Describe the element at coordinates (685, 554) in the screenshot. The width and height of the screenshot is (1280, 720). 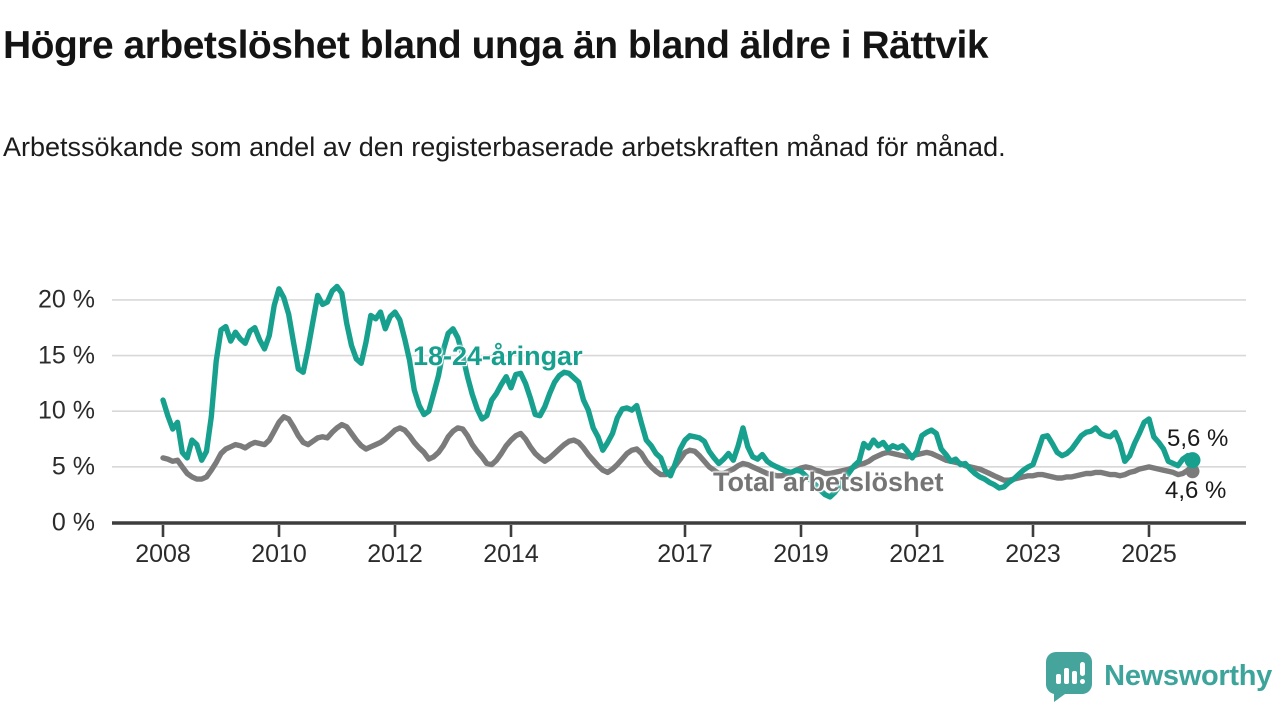
I see `x-axis-label: 2017` at that location.